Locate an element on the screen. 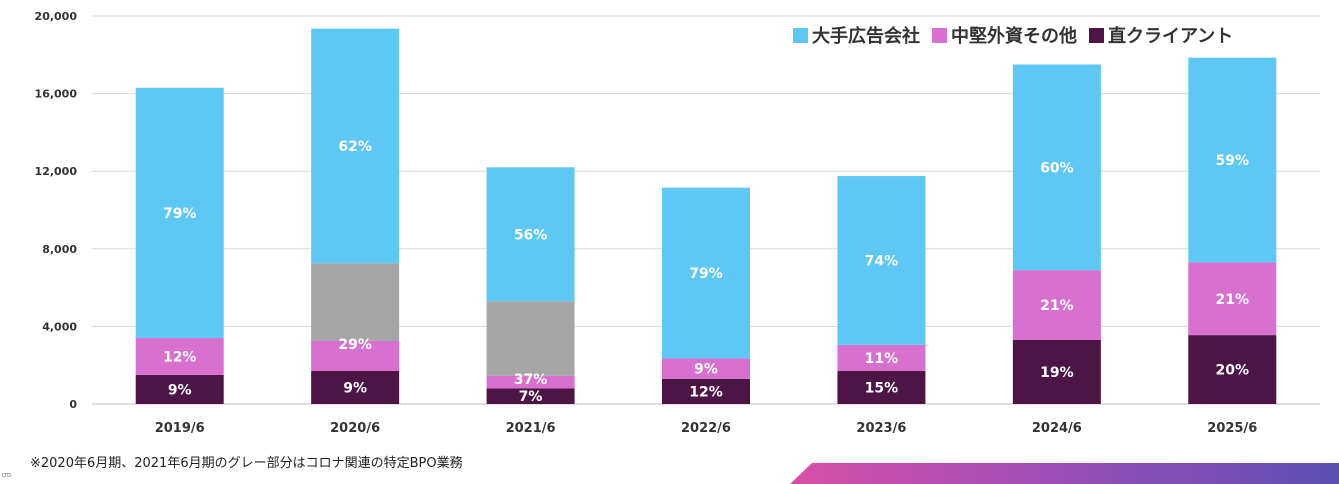 The height and width of the screenshot is (484, 1339). x-tick-label: 2021/6 is located at coordinates (531, 428).